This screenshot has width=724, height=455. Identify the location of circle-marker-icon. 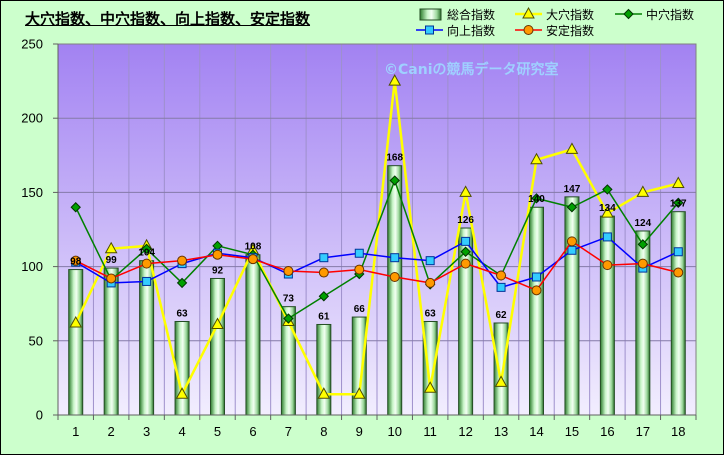
(528, 30).